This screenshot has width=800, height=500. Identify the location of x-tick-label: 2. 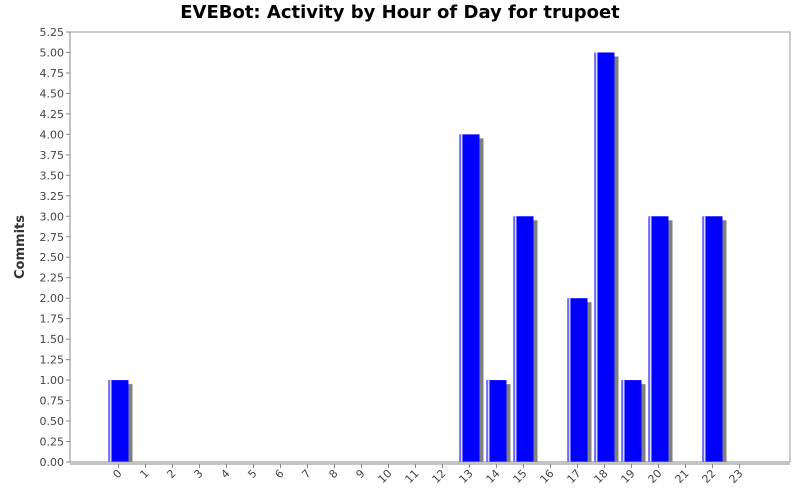
(171, 474).